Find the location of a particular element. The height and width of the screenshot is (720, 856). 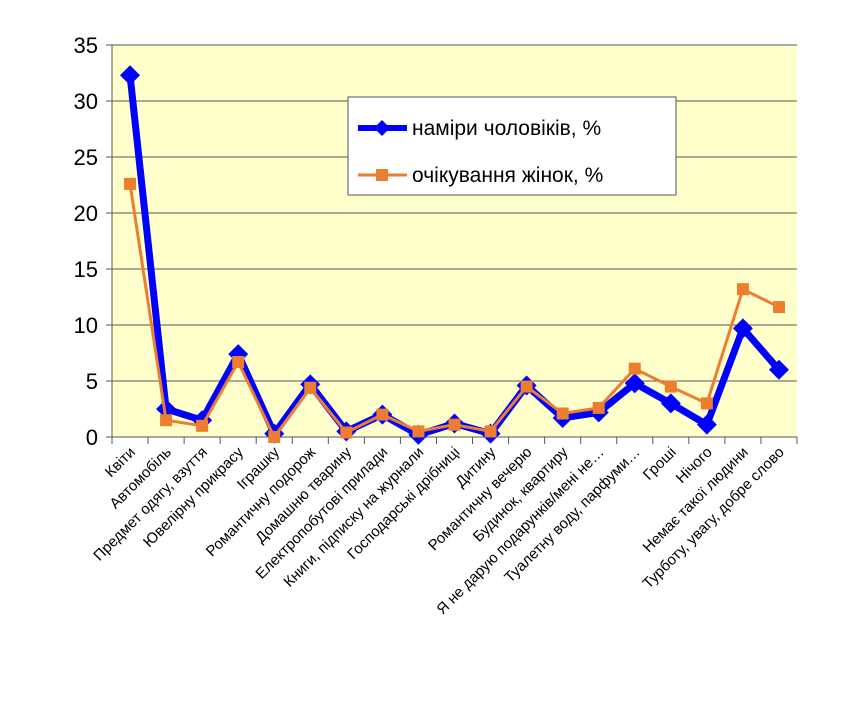

y-tick-label: 20 is located at coordinates (86, 213).